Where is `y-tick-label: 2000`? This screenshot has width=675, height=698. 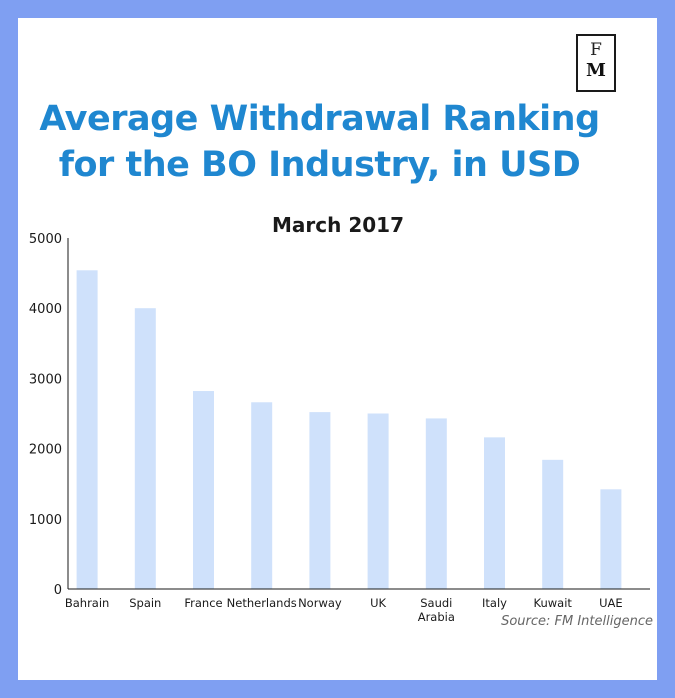
y-tick-label: 2000 is located at coordinates (45, 450).